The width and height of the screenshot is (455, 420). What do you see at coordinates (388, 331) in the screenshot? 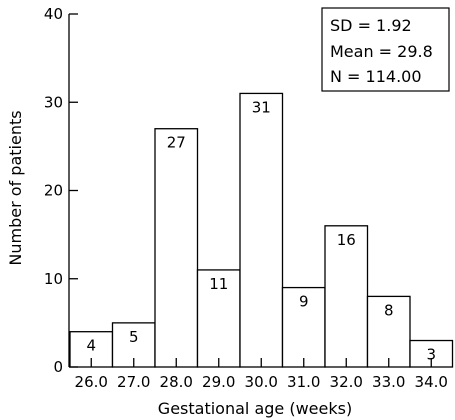
I see `bar-33.0` at bounding box center [388, 331].